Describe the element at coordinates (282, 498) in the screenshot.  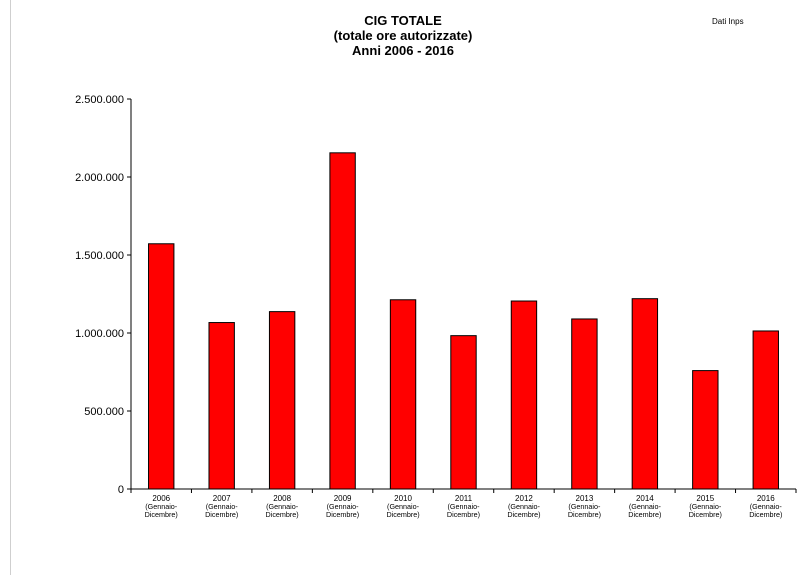
I see `x-tick-label: 2008` at that location.